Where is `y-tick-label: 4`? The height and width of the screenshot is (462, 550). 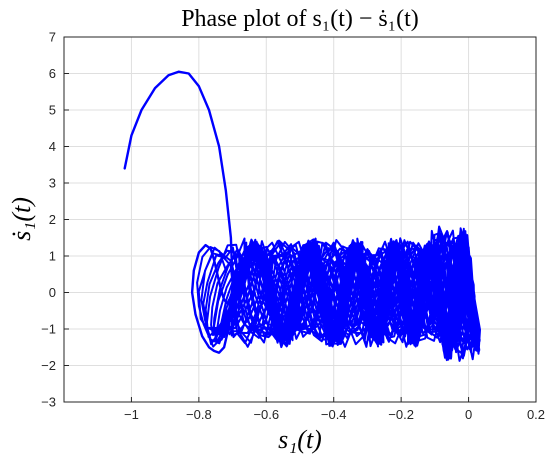
y-tick-label: 4 is located at coordinates (52, 146).